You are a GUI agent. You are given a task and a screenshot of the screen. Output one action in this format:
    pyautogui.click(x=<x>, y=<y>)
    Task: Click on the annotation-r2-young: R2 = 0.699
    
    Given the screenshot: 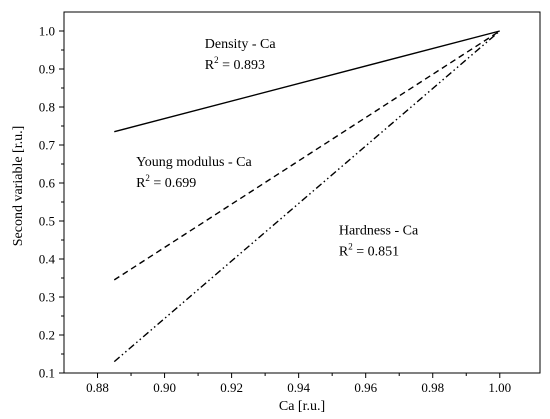 What is the action you would take?
    pyautogui.click(x=166, y=182)
    